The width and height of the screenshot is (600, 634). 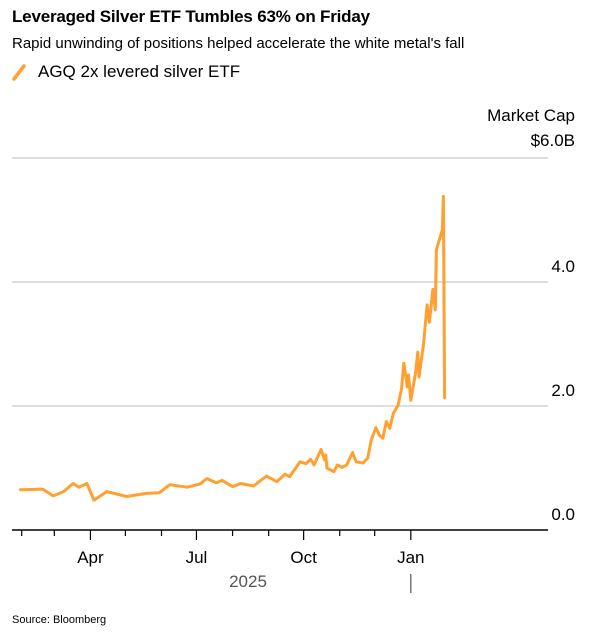 I want to click on y-axis-title: Market Cap, so click(x=531, y=115).